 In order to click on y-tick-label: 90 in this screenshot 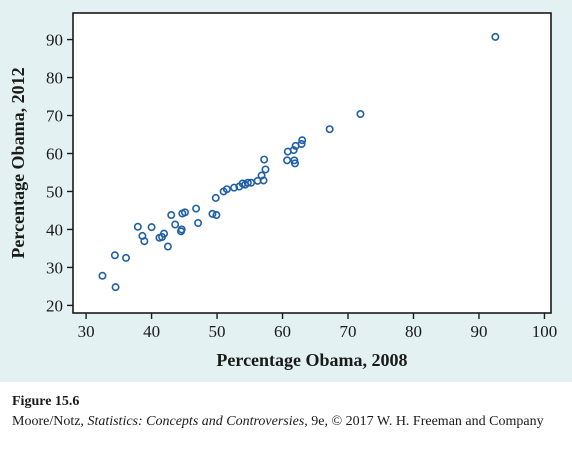, I will do `click(54, 40)`.